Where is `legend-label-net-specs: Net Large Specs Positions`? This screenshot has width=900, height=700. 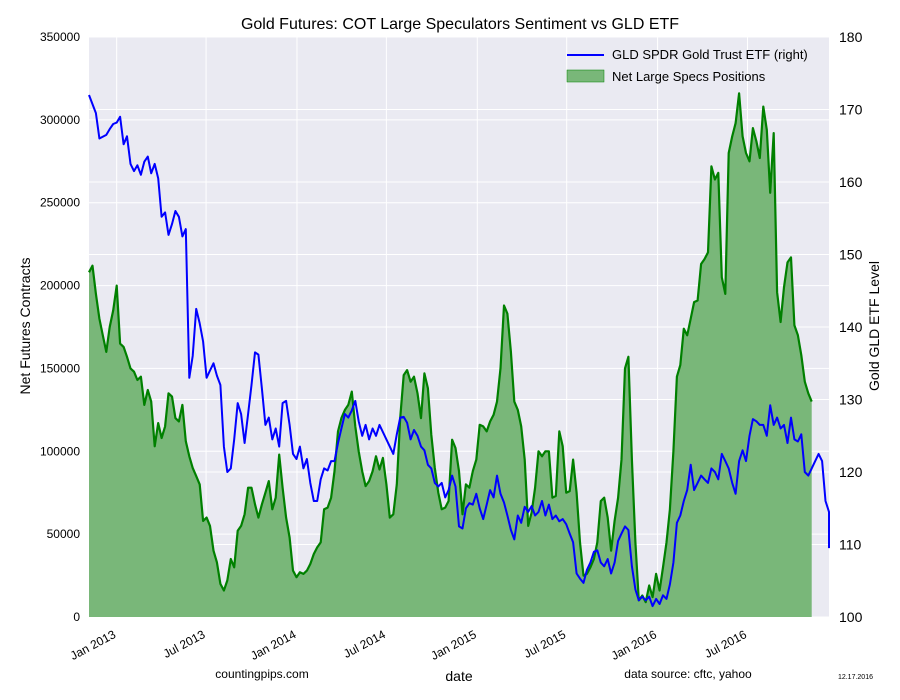 legend-label-net-specs: Net Large Specs Positions is located at coordinates (689, 76).